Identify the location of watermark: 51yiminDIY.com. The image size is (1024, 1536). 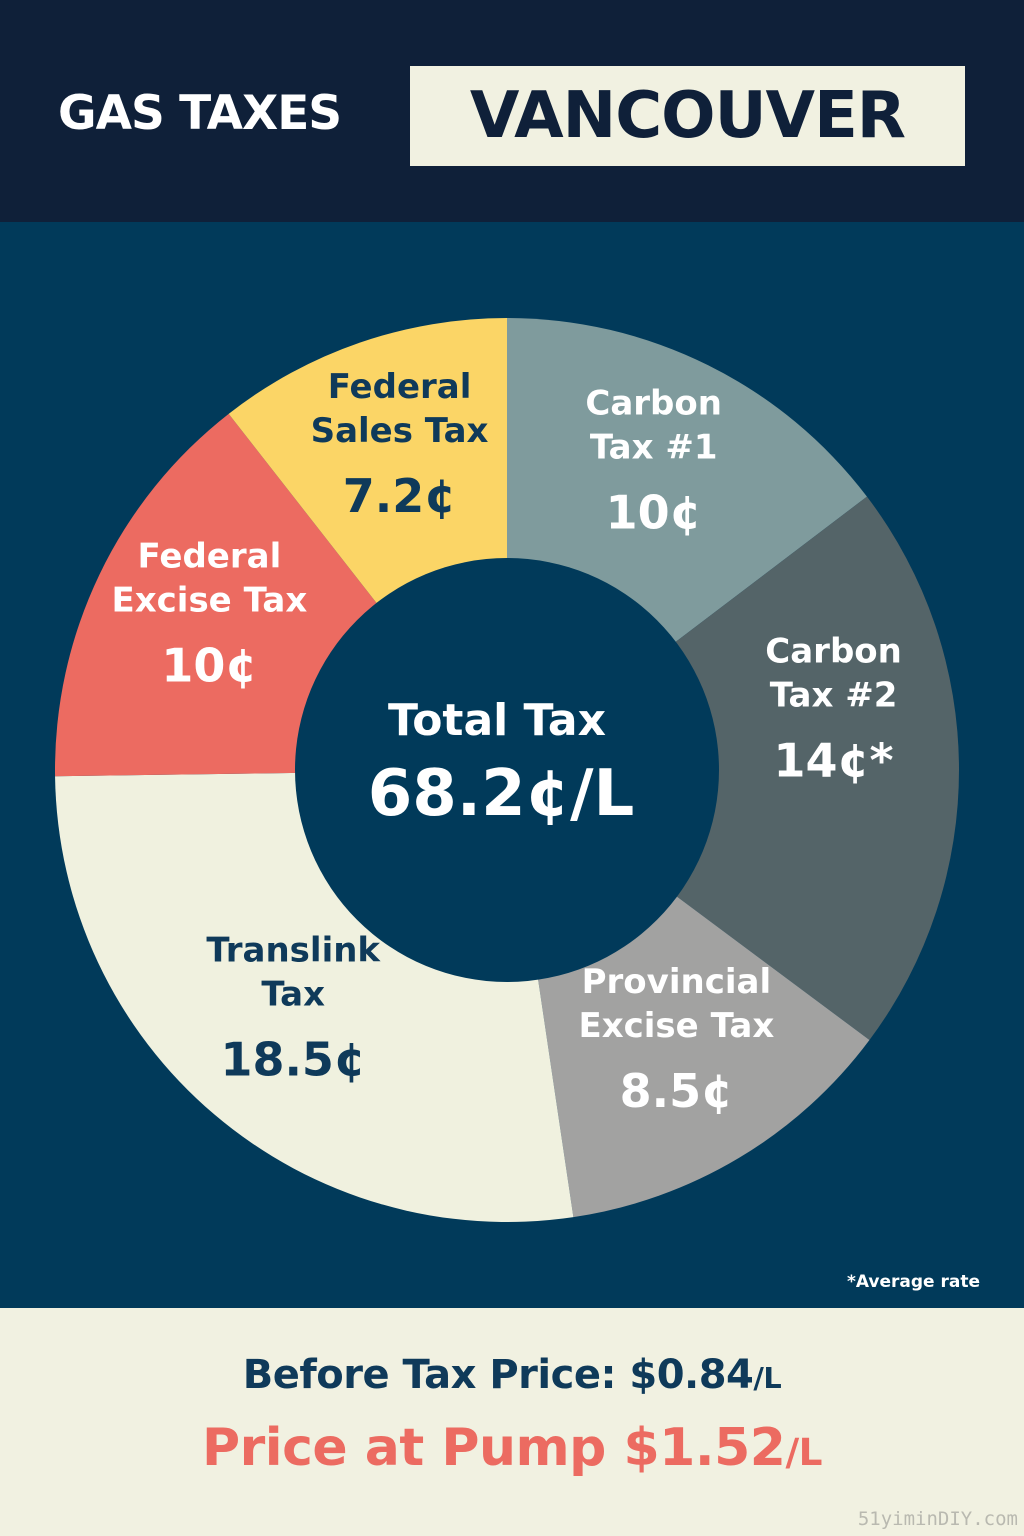
(937, 1519).